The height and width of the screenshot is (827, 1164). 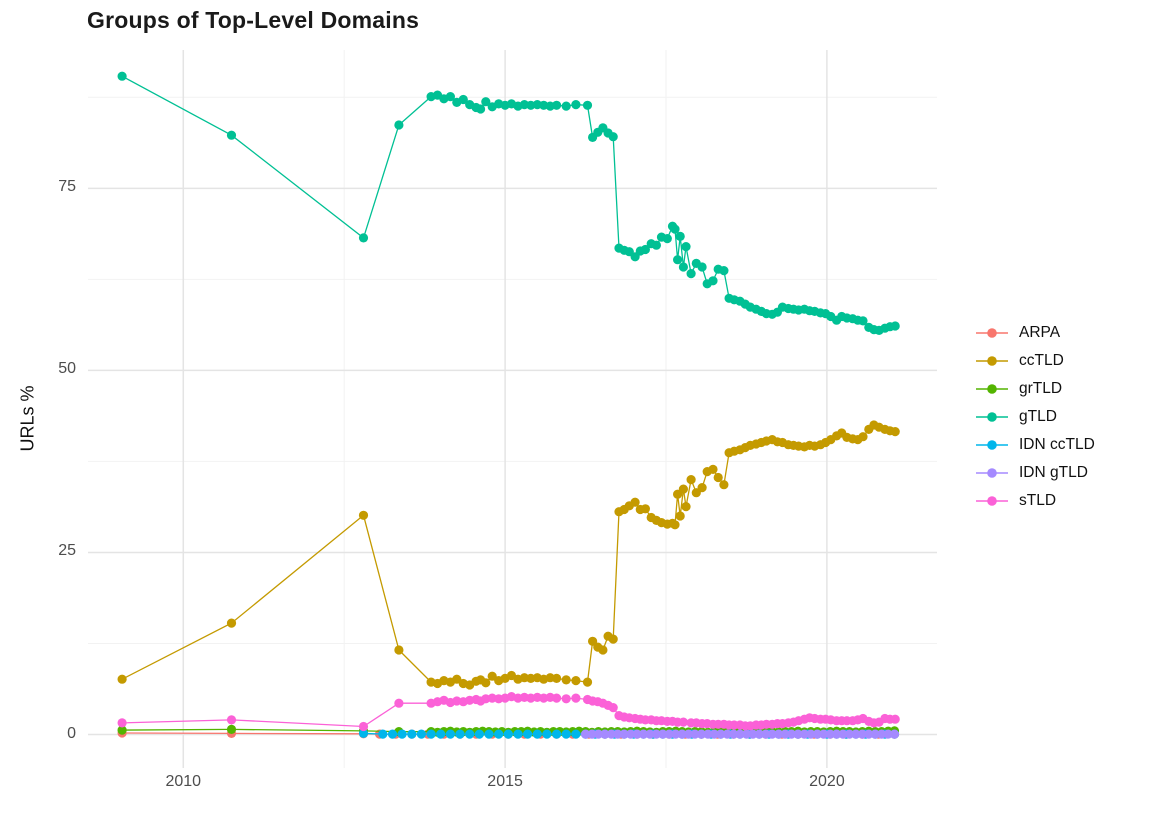 What do you see at coordinates (1053, 472) in the screenshot?
I see `legend-item-label: IDN gTLD` at bounding box center [1053, 472].